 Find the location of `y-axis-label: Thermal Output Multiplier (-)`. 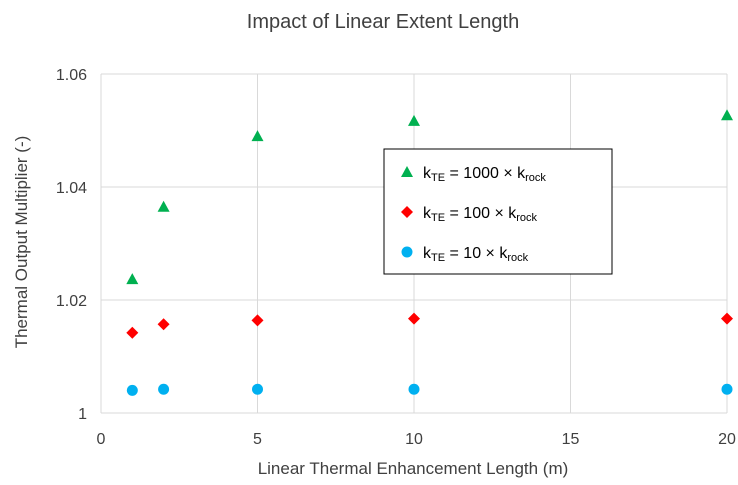

y-axis-label: Thermal Output Multiplier (-) is located at coordinates (21, 242).